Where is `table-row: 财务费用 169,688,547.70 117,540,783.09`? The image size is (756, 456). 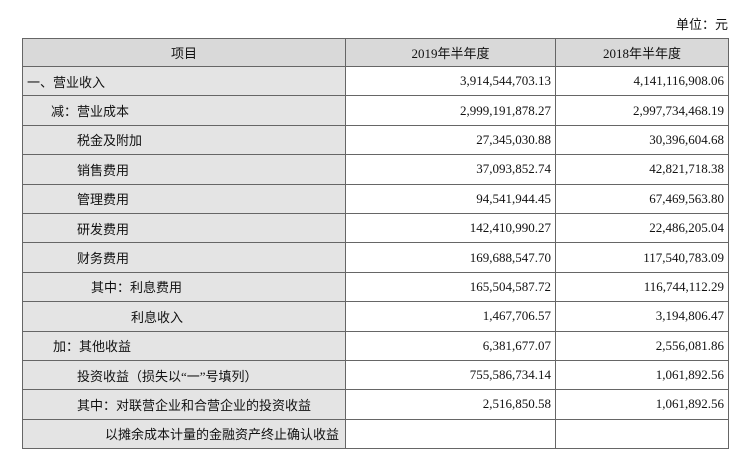 table-row: 财务费用 169,688,547.70 117,540,783.09 is located at coordinates (375, 257).